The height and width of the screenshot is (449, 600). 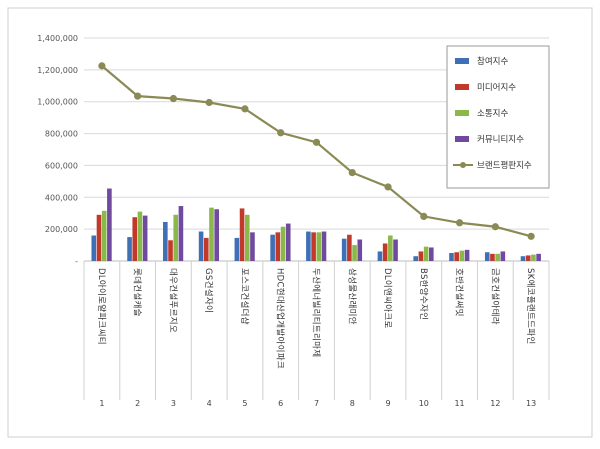 I want to click on x-number-label: 3, so click(x=173, y=403).